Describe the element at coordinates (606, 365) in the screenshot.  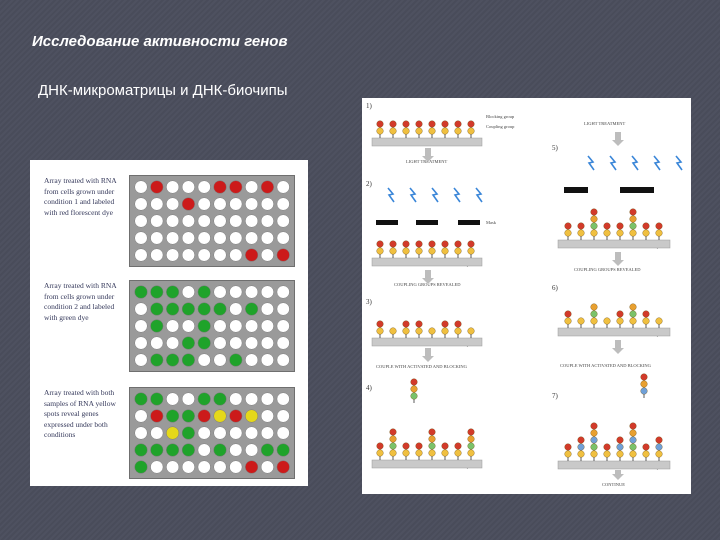
I see `label-couple-activated: COUPLE WITH ACTIVATED AND BLOCKING` at that location.